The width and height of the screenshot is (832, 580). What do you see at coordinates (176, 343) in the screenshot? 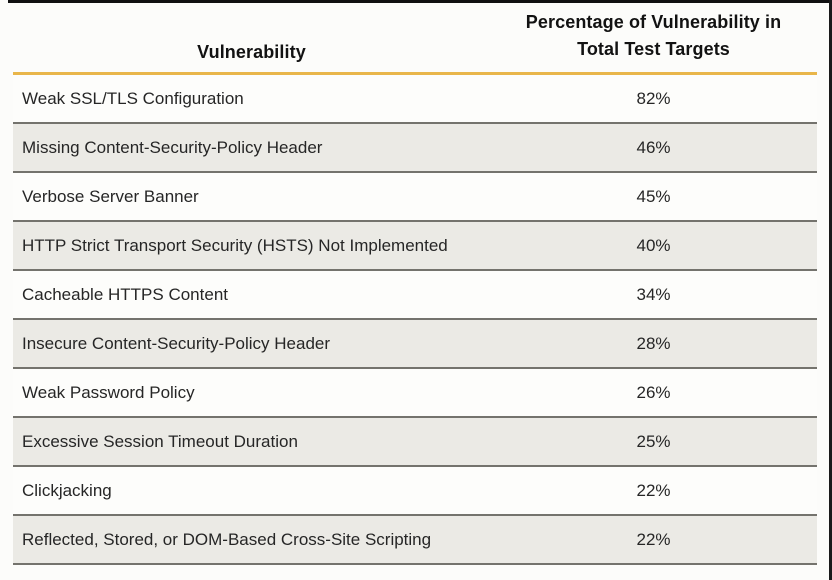
I see `vulnerability-name-cell: Insecure Content-Security-Policy Header` at bounding box center [176, 343].